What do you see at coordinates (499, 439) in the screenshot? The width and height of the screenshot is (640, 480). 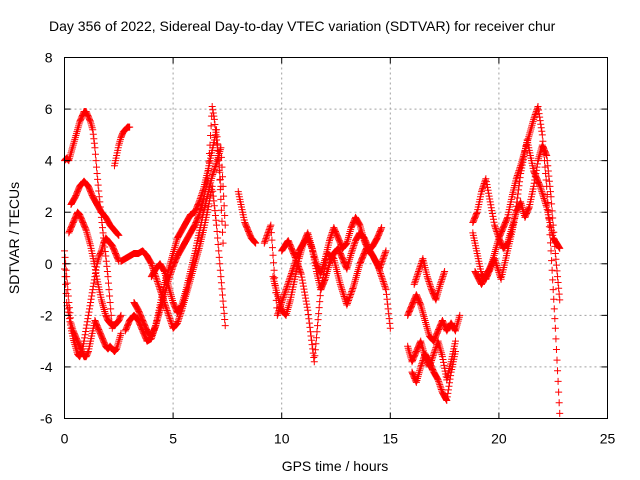 I see `x-tick-label: 20` at bounding box center [499, 439].